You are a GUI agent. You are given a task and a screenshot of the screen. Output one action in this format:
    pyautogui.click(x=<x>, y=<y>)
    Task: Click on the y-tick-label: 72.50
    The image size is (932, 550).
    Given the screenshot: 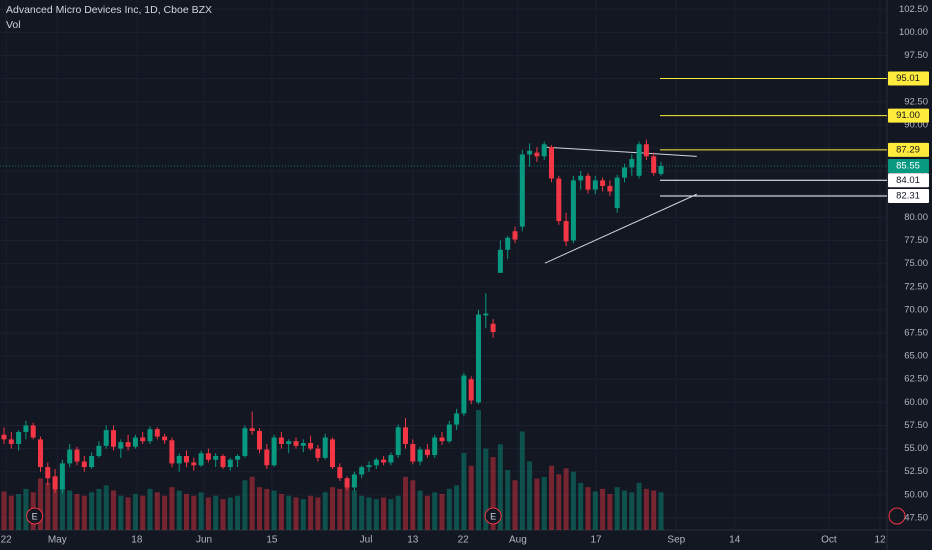 What is the action you would take?
    pyautogui.click(x=916, y=286)
    